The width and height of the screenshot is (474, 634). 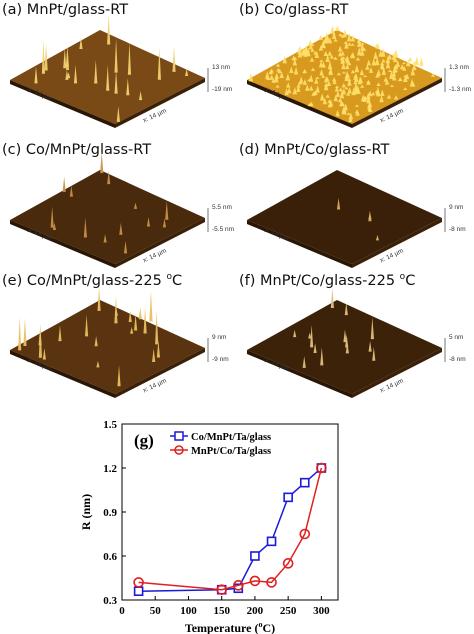 I want to click on panel-title: (e) Co/MnPt/glass-225 oC, so click(x=92, y=280).